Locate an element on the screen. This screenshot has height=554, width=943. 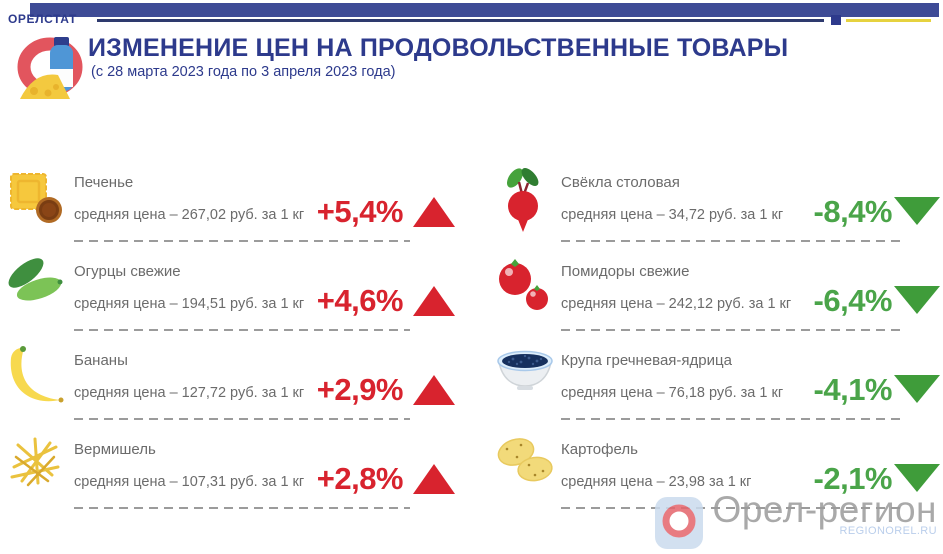
orel-region-watermark: Орел-регион REGIONOREL.RU is located at coordinates (795, 519).